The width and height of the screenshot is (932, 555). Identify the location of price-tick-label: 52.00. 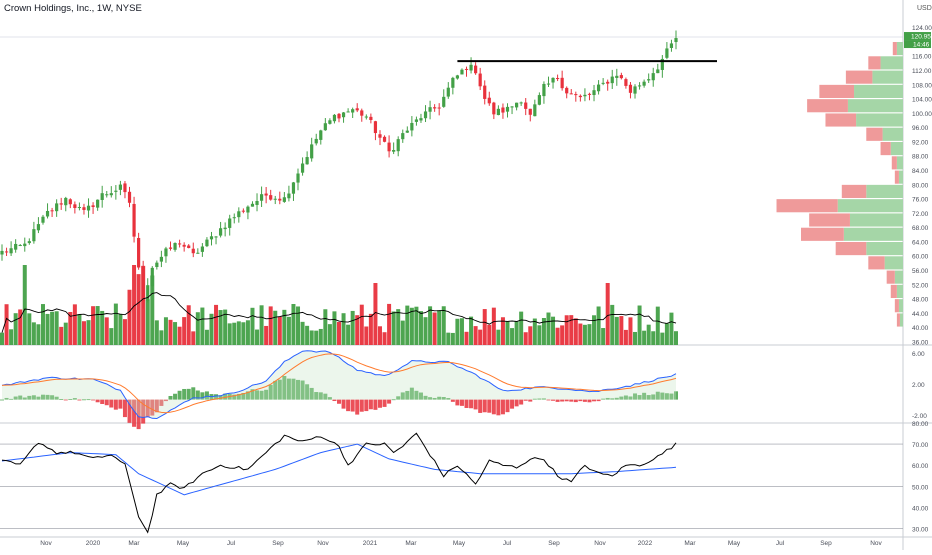
(920, 285).